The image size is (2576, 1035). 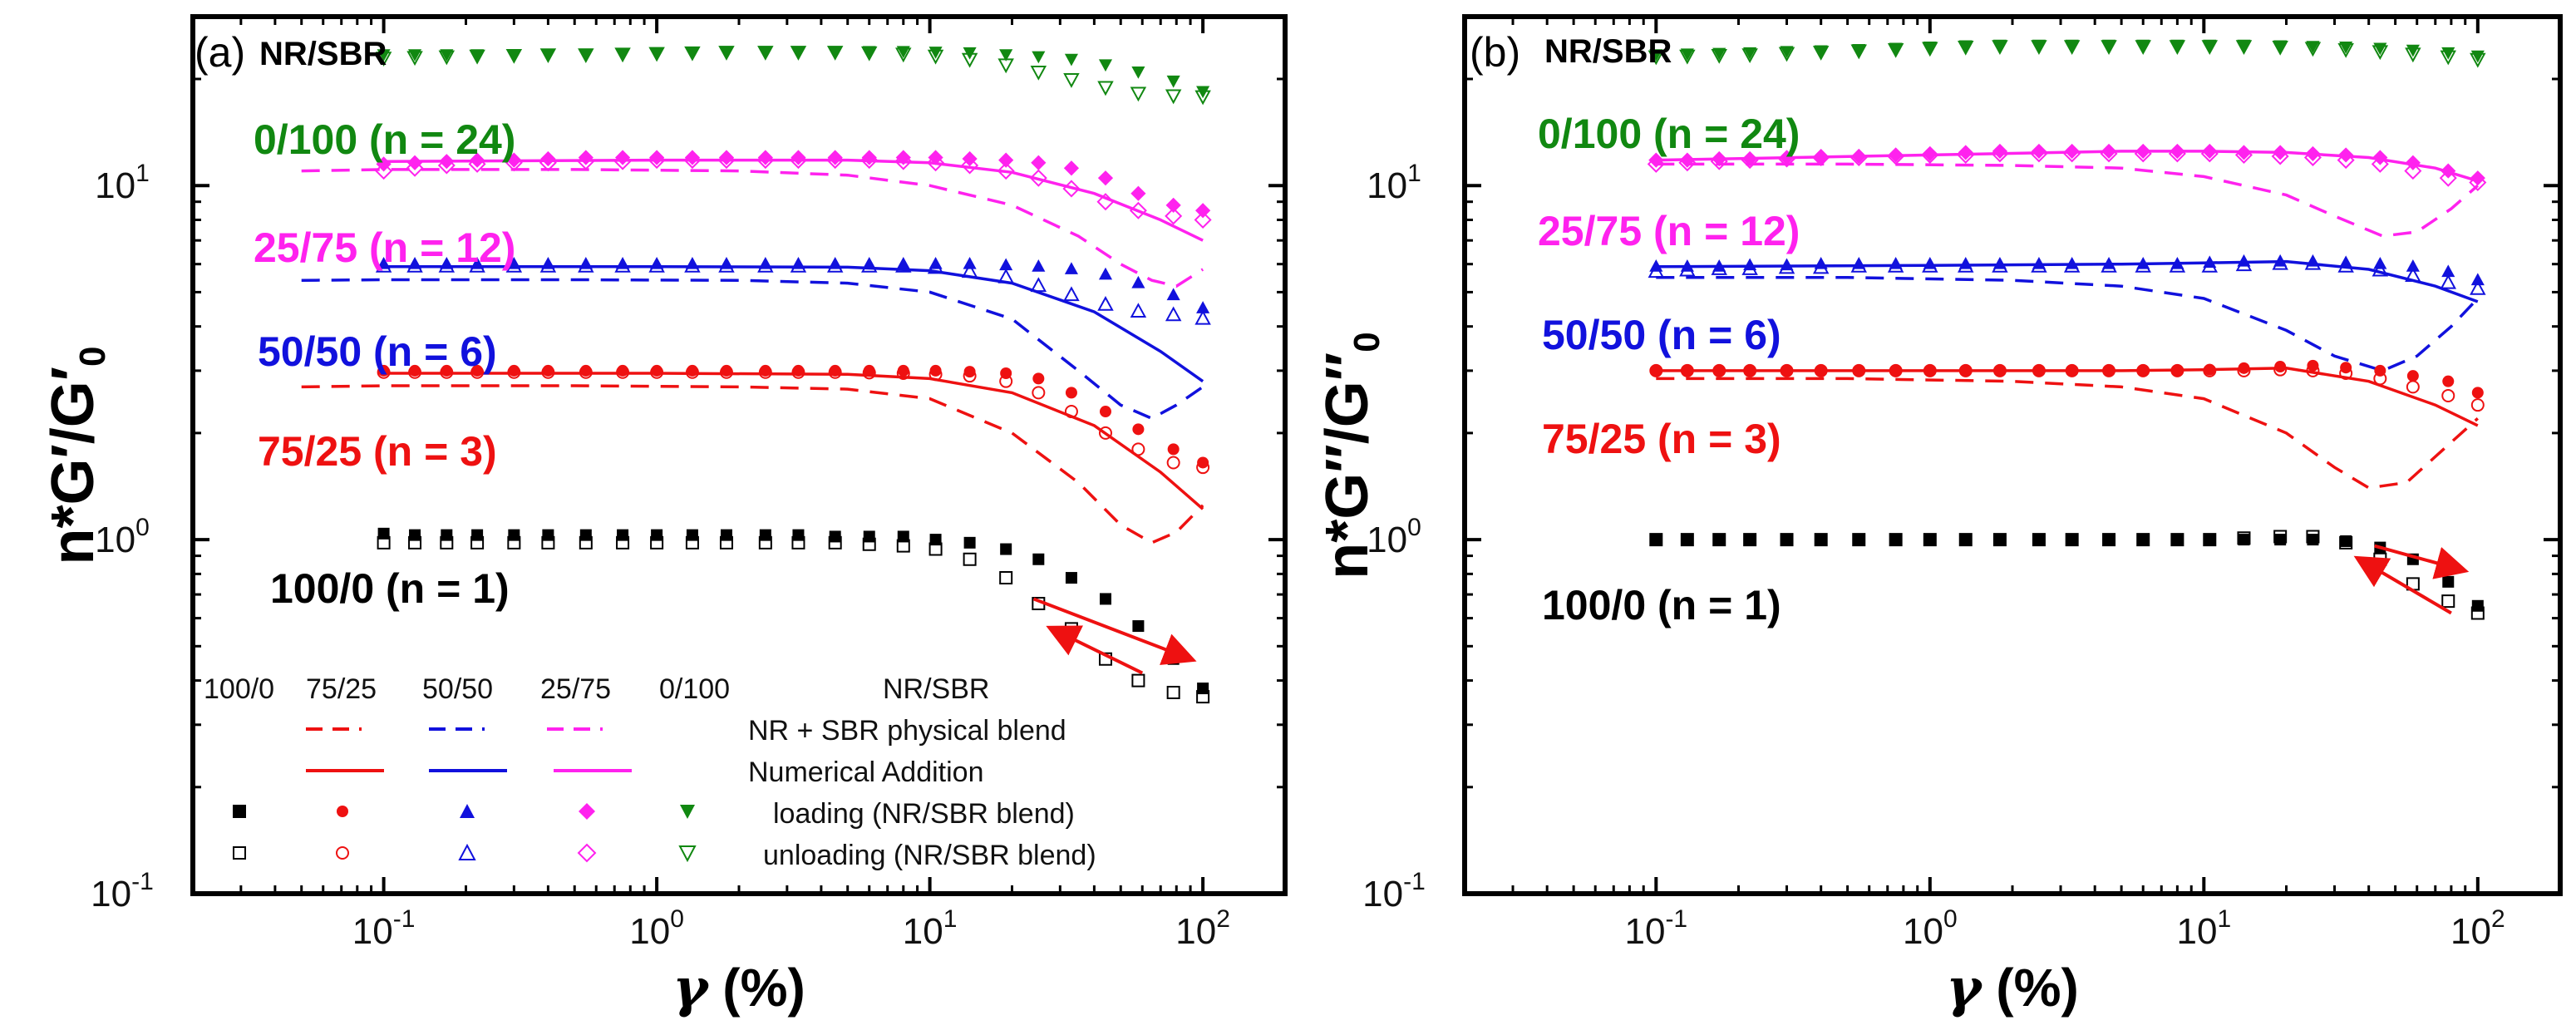 I want to click on panel-a-ylabel: n*G′/G′0, so click(x=76, y=455).